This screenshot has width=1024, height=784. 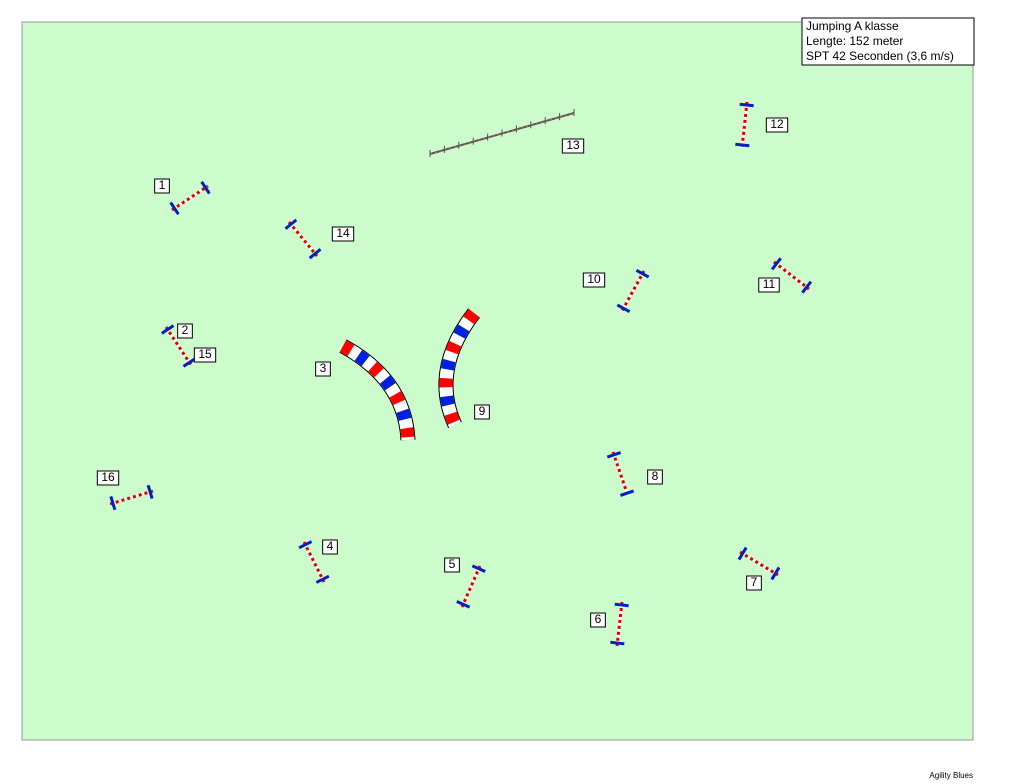 I want to click on info-line: SPT 42 Seconden (3,6 m/s), so click(x=880, y=56).